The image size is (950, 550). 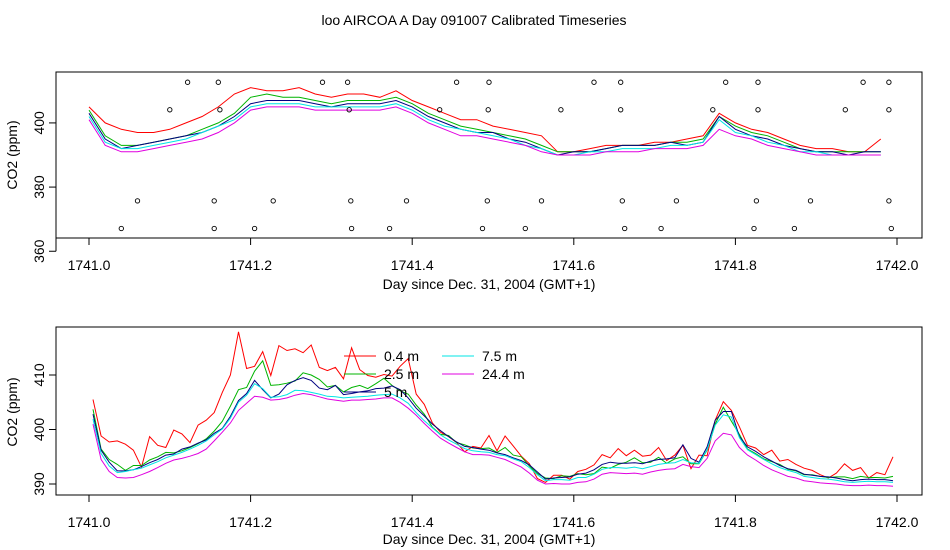 What do you see at coordinates (489, 284) in the screenshot?
I see `panel-1-x-axis-label: Day since Dec. 31, 2004 (GMT+1)` at bounding box center [489, 284].